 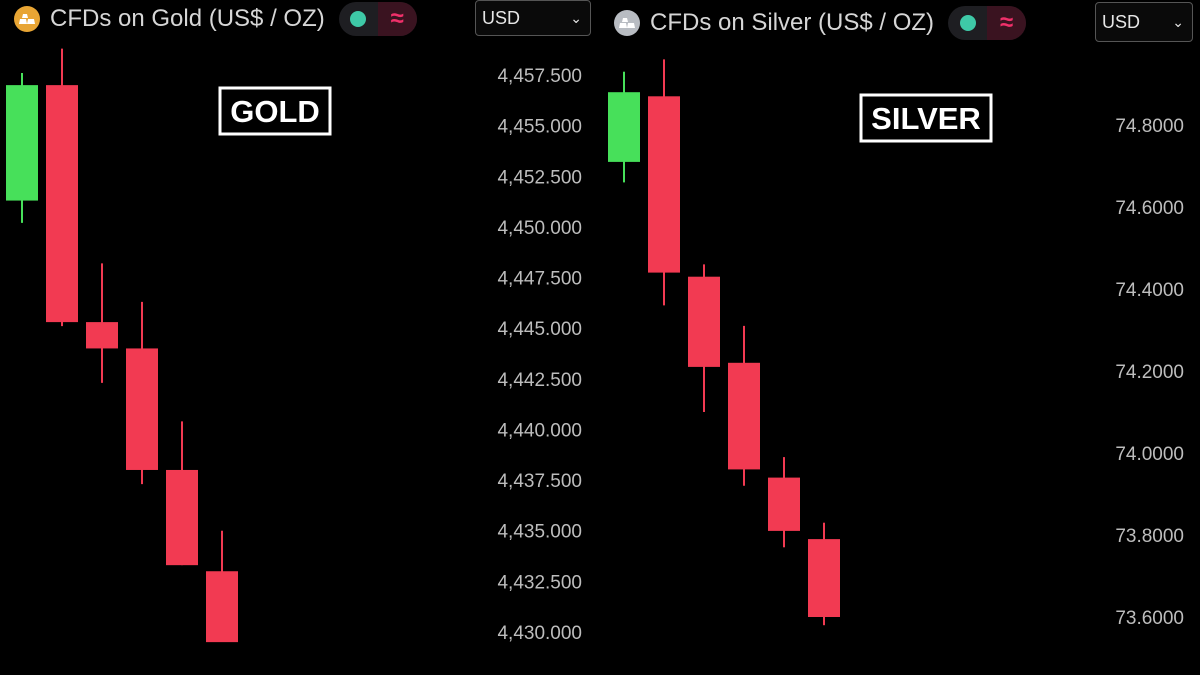 What do you see at coordinates (1144, 22) in the screenshot?
I see `silver-currency-select: USD ⌄` at bounding box center [1144, 22].